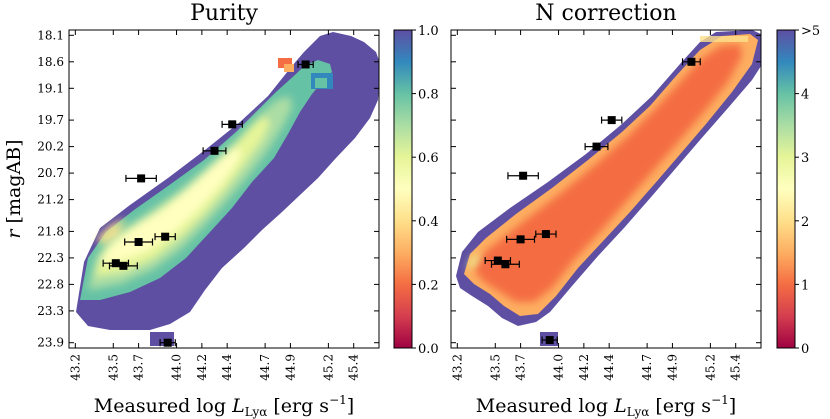 The height and width of the screenshot is (419, 830). I want to click on purity-ytick-label: 18.1, so click(50, 35).